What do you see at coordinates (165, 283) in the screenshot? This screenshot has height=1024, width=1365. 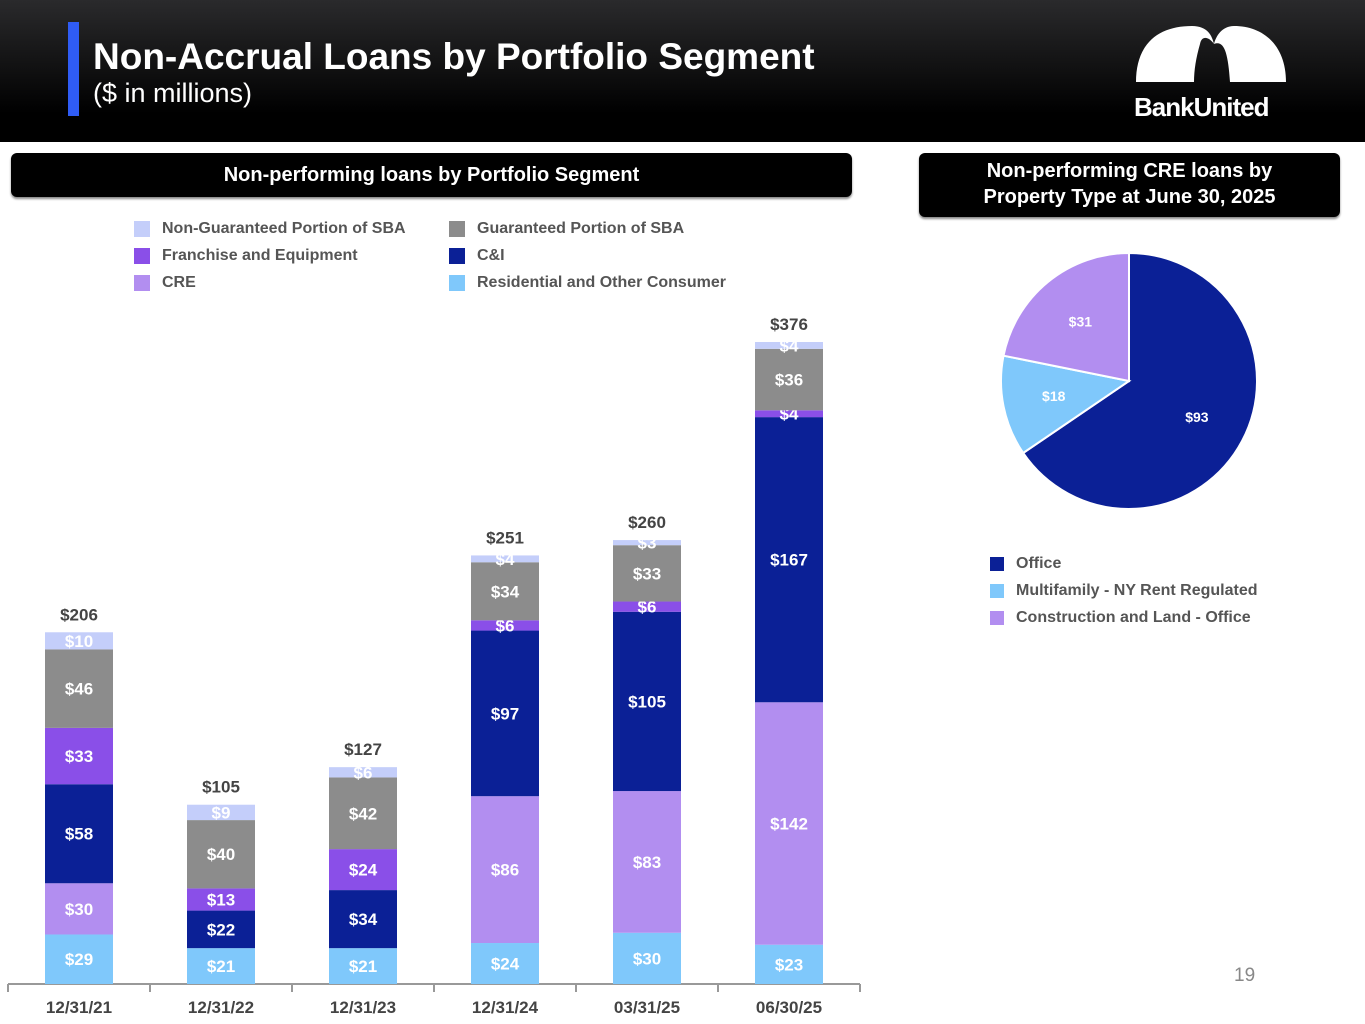 I see `legend-item: CRE` at bounding box center [165, 283].